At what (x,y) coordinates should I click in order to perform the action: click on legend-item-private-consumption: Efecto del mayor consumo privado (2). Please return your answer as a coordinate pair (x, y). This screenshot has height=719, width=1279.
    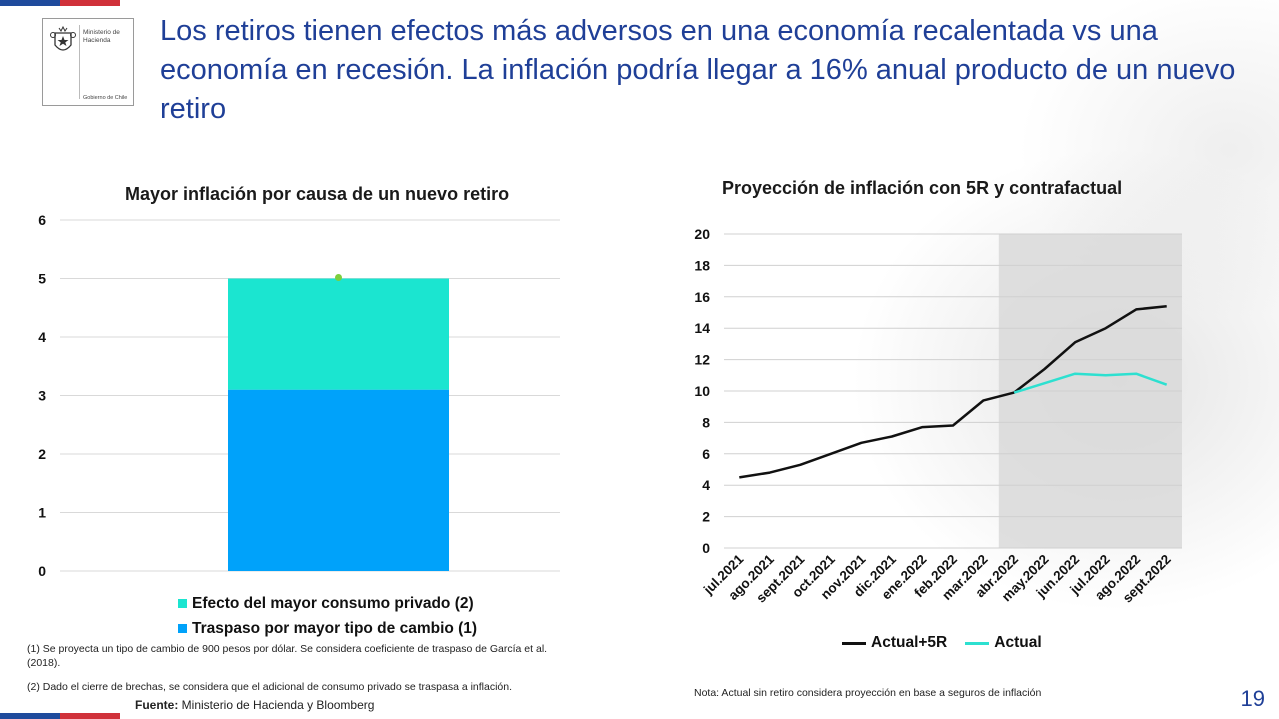
    Looking at the image, I should click on (327, 603).